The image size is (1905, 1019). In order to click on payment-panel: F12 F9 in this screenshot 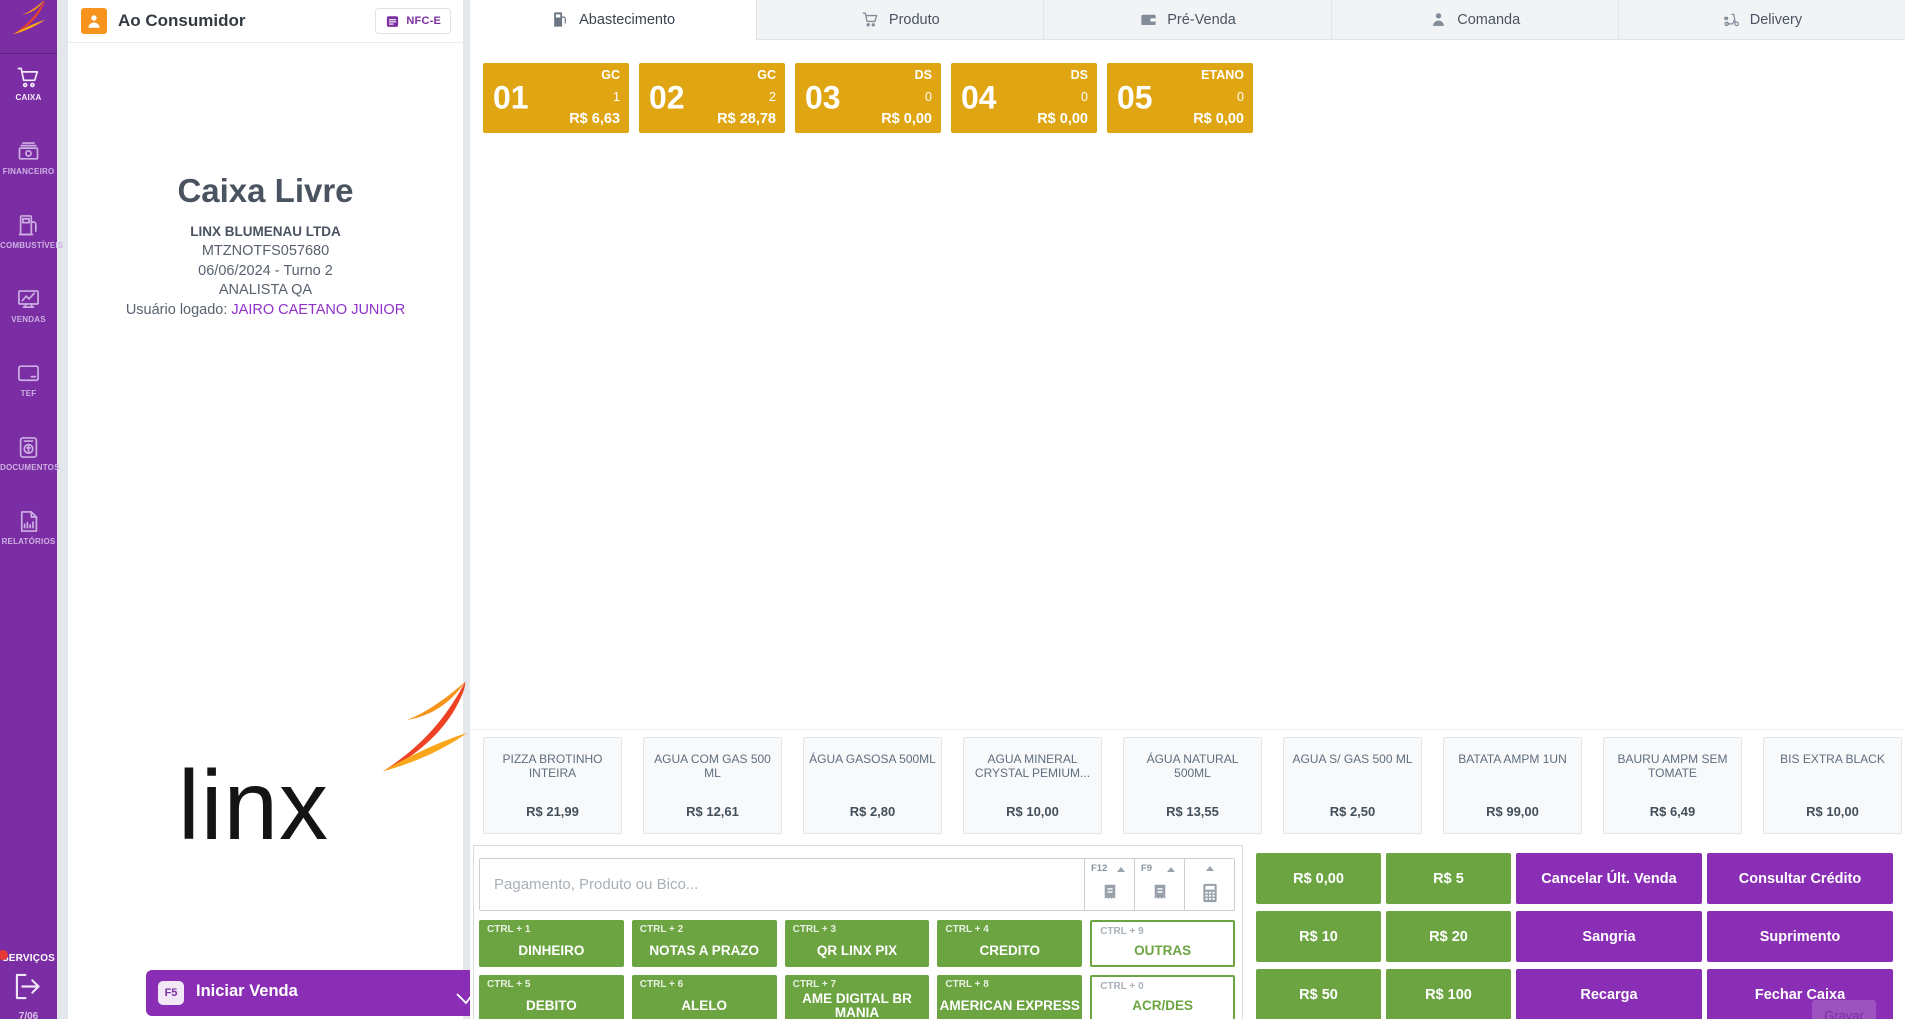, I will do `click(858, 932)`.